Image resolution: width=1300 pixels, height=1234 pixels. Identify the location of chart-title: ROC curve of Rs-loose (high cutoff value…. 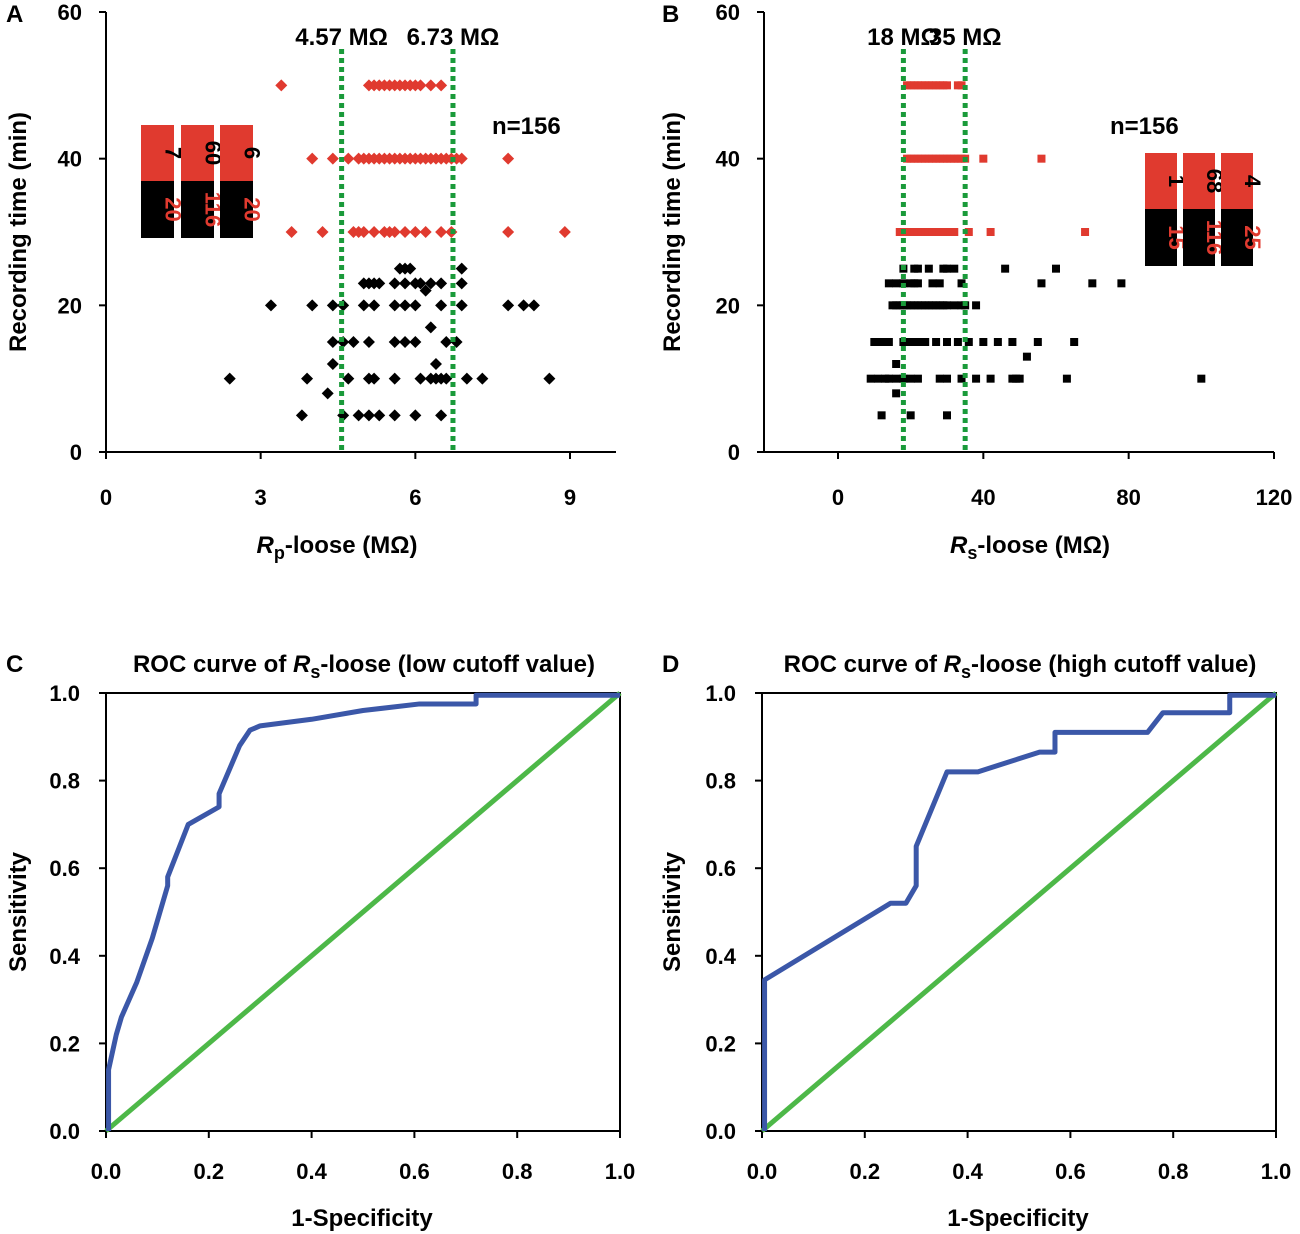
(1020, 666).